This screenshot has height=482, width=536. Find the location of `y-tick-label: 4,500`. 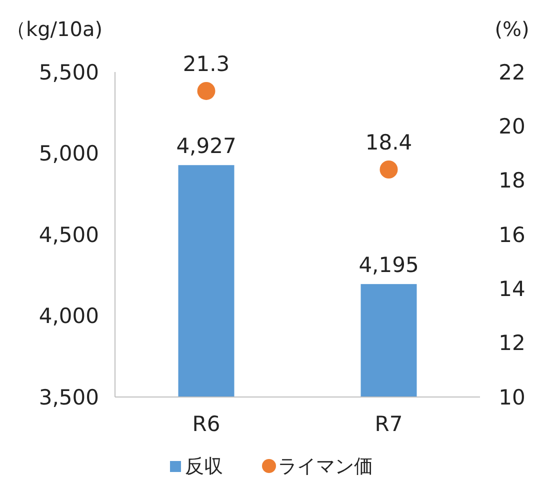

y-tick-label: 4,500 is located at coordinates (68, 234).